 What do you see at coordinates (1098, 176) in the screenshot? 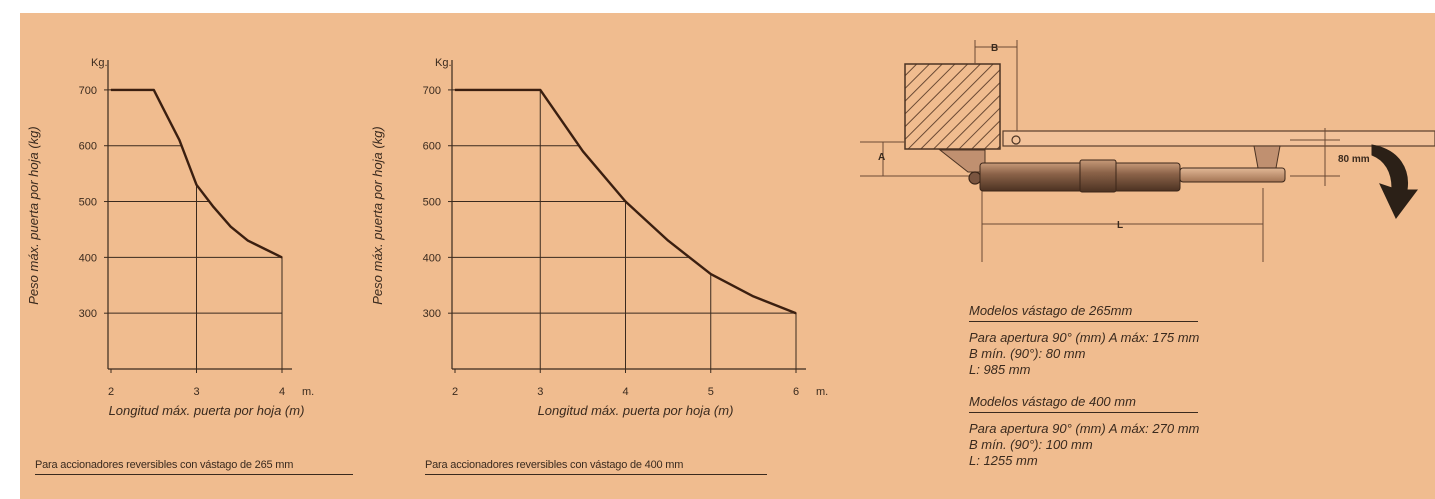
I see `actuator-motor-cover` at bounding box center [1098, 176].